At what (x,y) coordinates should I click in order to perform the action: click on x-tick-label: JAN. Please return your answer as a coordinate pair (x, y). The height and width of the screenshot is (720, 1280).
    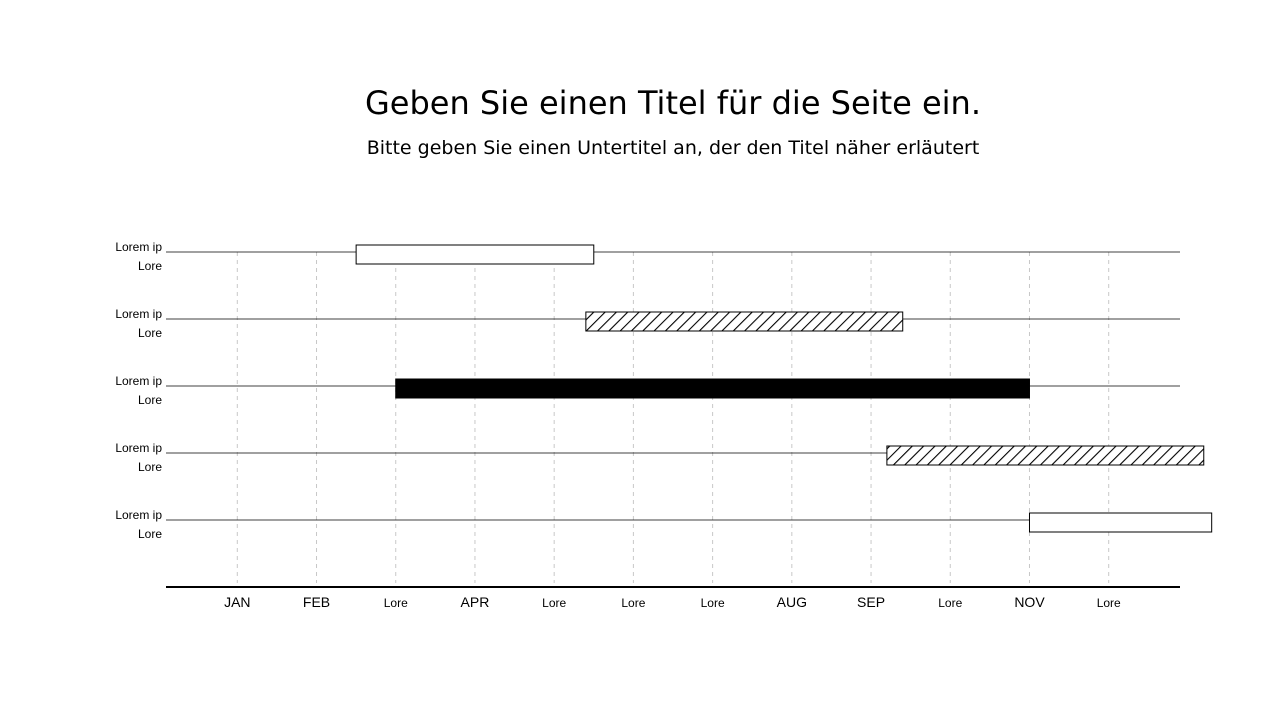
    Looking at the image, I should click on (237, 602).